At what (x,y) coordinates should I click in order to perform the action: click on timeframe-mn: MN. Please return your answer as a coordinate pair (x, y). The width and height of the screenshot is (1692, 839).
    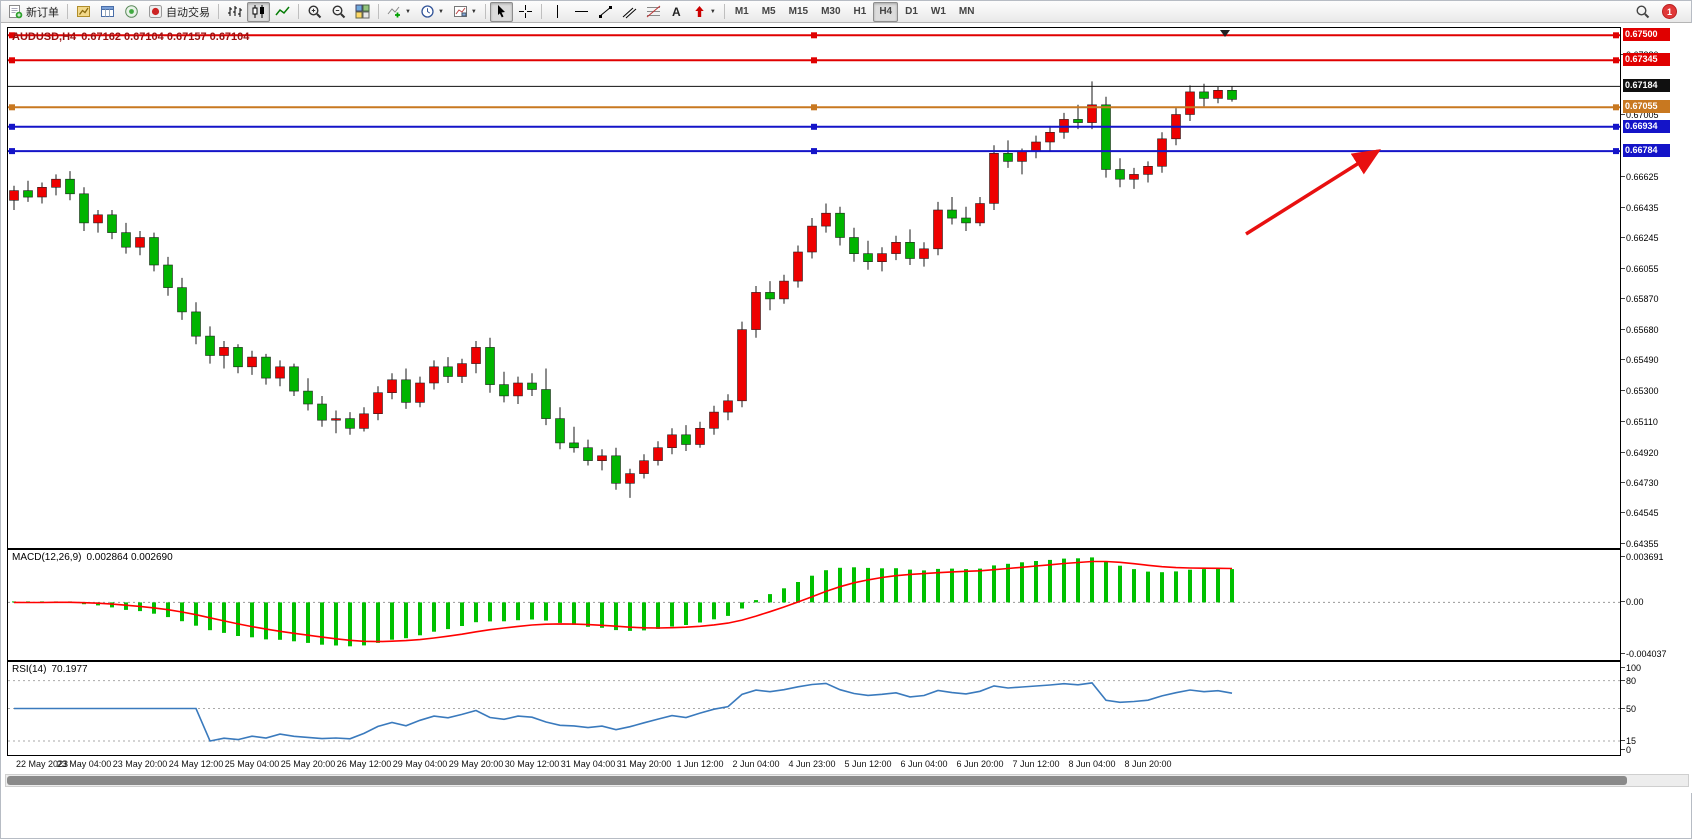
    Looking at the image, I should click on (966, 11).